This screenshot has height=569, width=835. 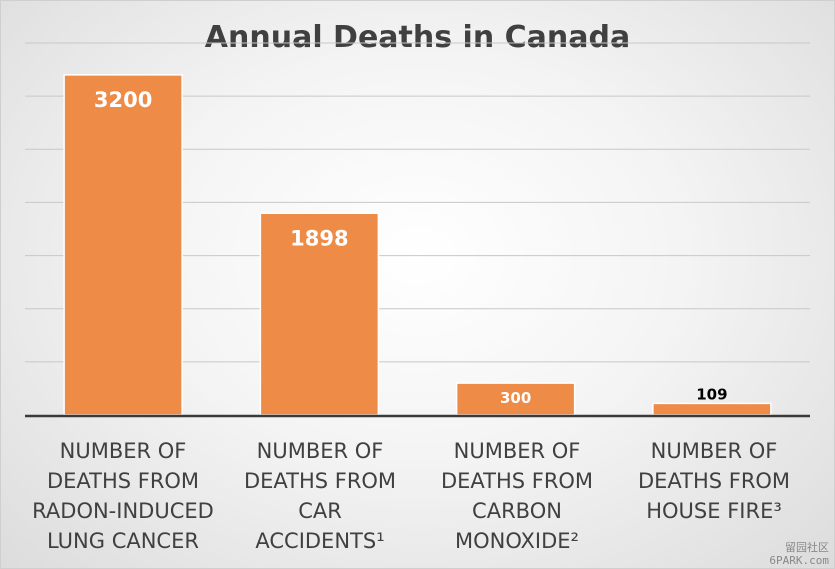 I want to click on watermark-line2: 6PARK.com, so click(x=799, y=560).